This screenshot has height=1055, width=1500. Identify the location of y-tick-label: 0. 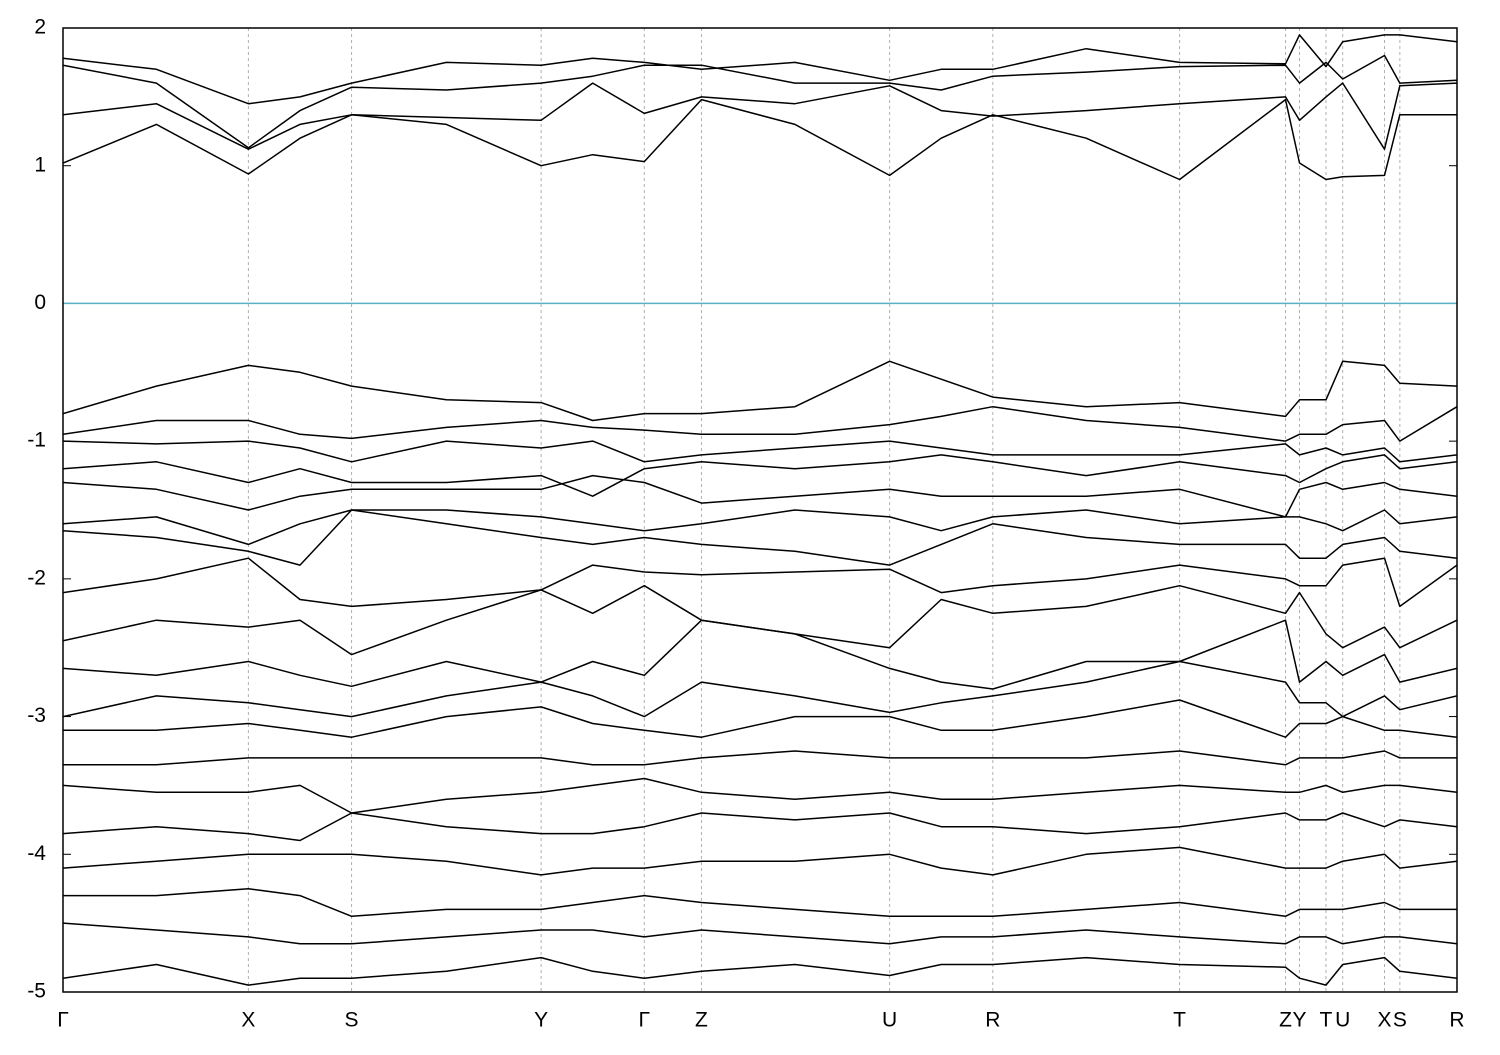
(40, 302).